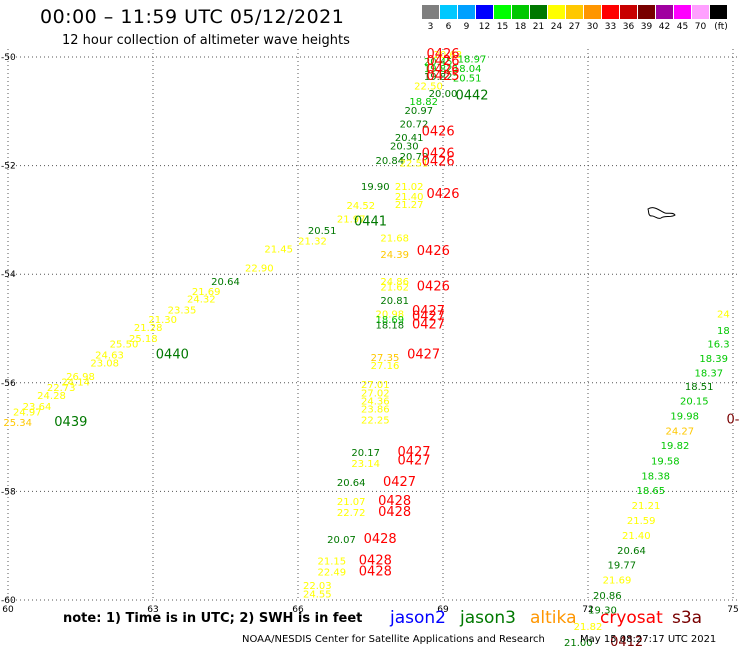 This screenshot has height=650, width=740. Describe the element at coordinates (602, 611) in the screenshot. I see `swh-observation: 19.30` at that location.